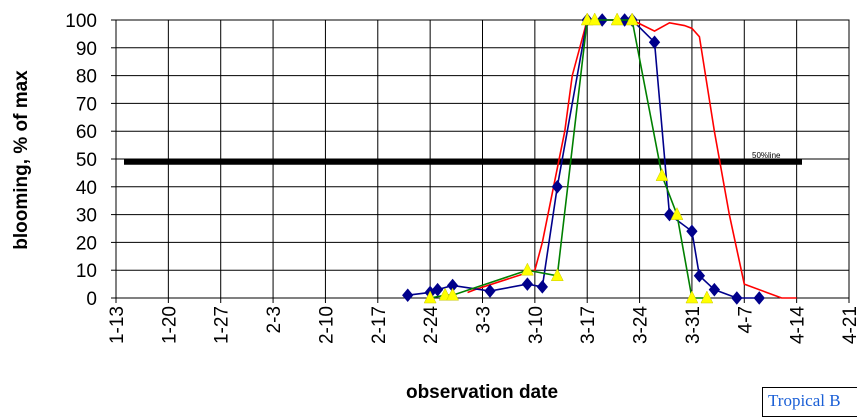 The height and width of the screenshot is (417, 857). What do you see at coordinates (588, 325) in the screenshot?
I see `x-tick-label: 3-17` at bounding box center [588, 325].